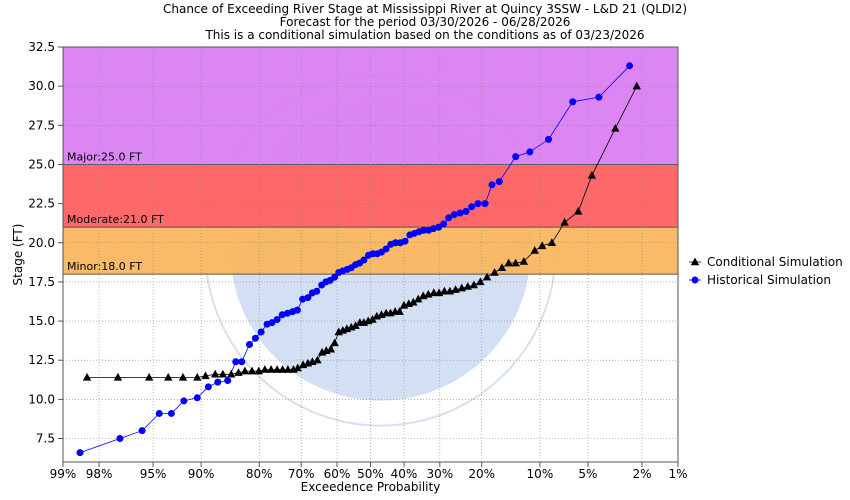  What do you see at coordinates (41, 360) in the screenshot?
I see `y-tick-label: 12.5` at bounding box center [41, 360].